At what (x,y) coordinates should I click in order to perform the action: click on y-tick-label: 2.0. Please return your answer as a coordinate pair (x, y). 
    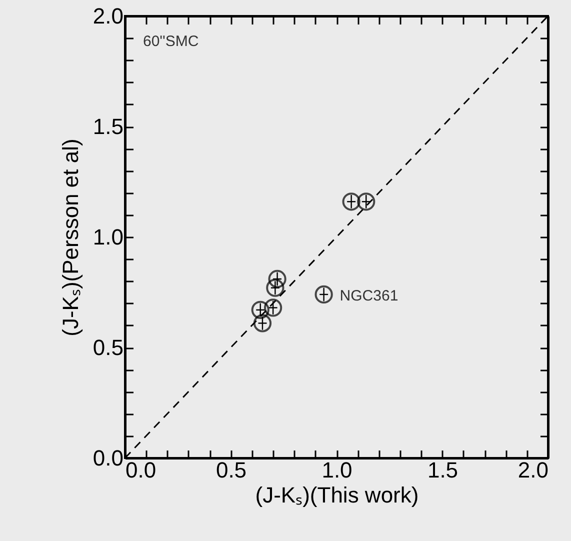
    Looking at the image, I should click on (108, 16).